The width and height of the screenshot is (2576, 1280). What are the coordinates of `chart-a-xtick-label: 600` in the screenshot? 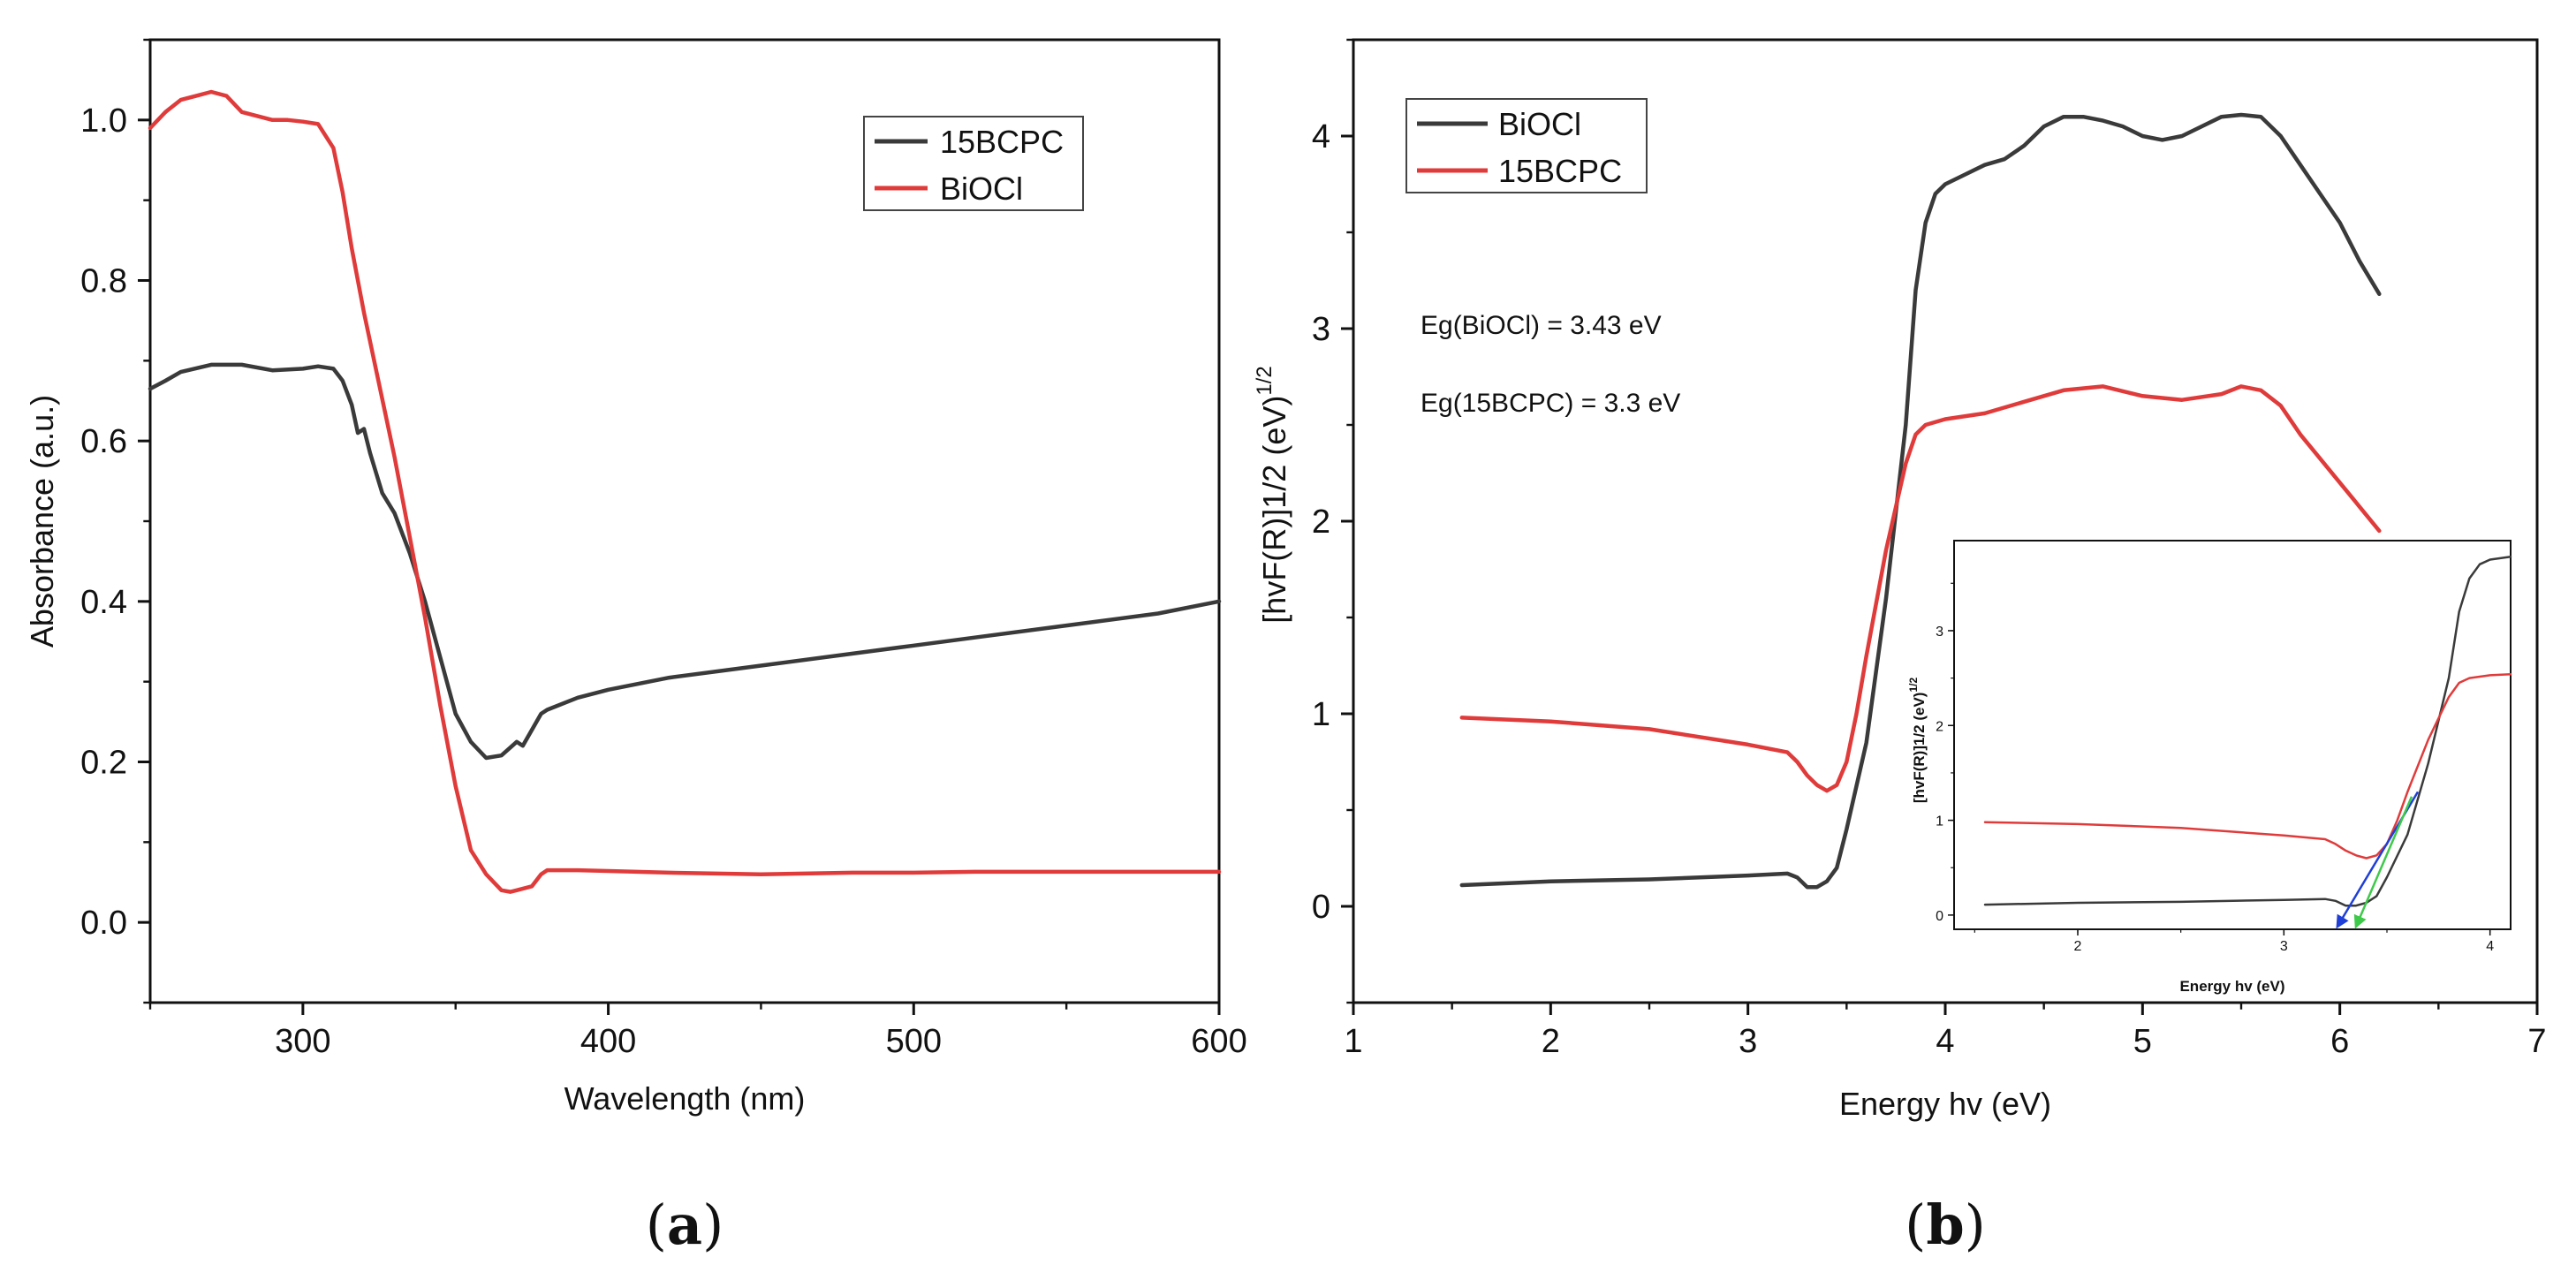 It's located at (1219, 1041).